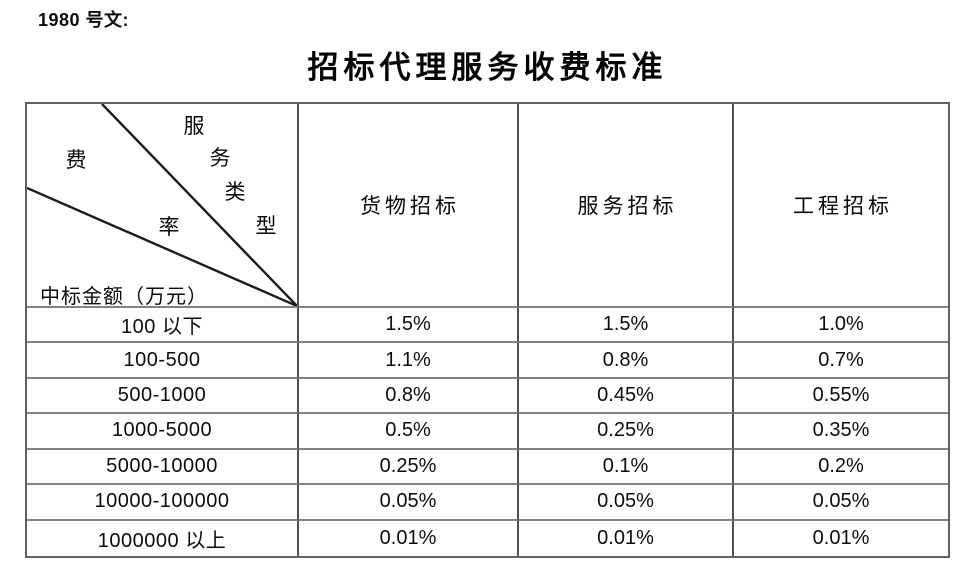 The image size is (976, 581). Describe the element at coordinates (626, 467) in the screenshot. I see `rate-cell: 0.1%` at that location.